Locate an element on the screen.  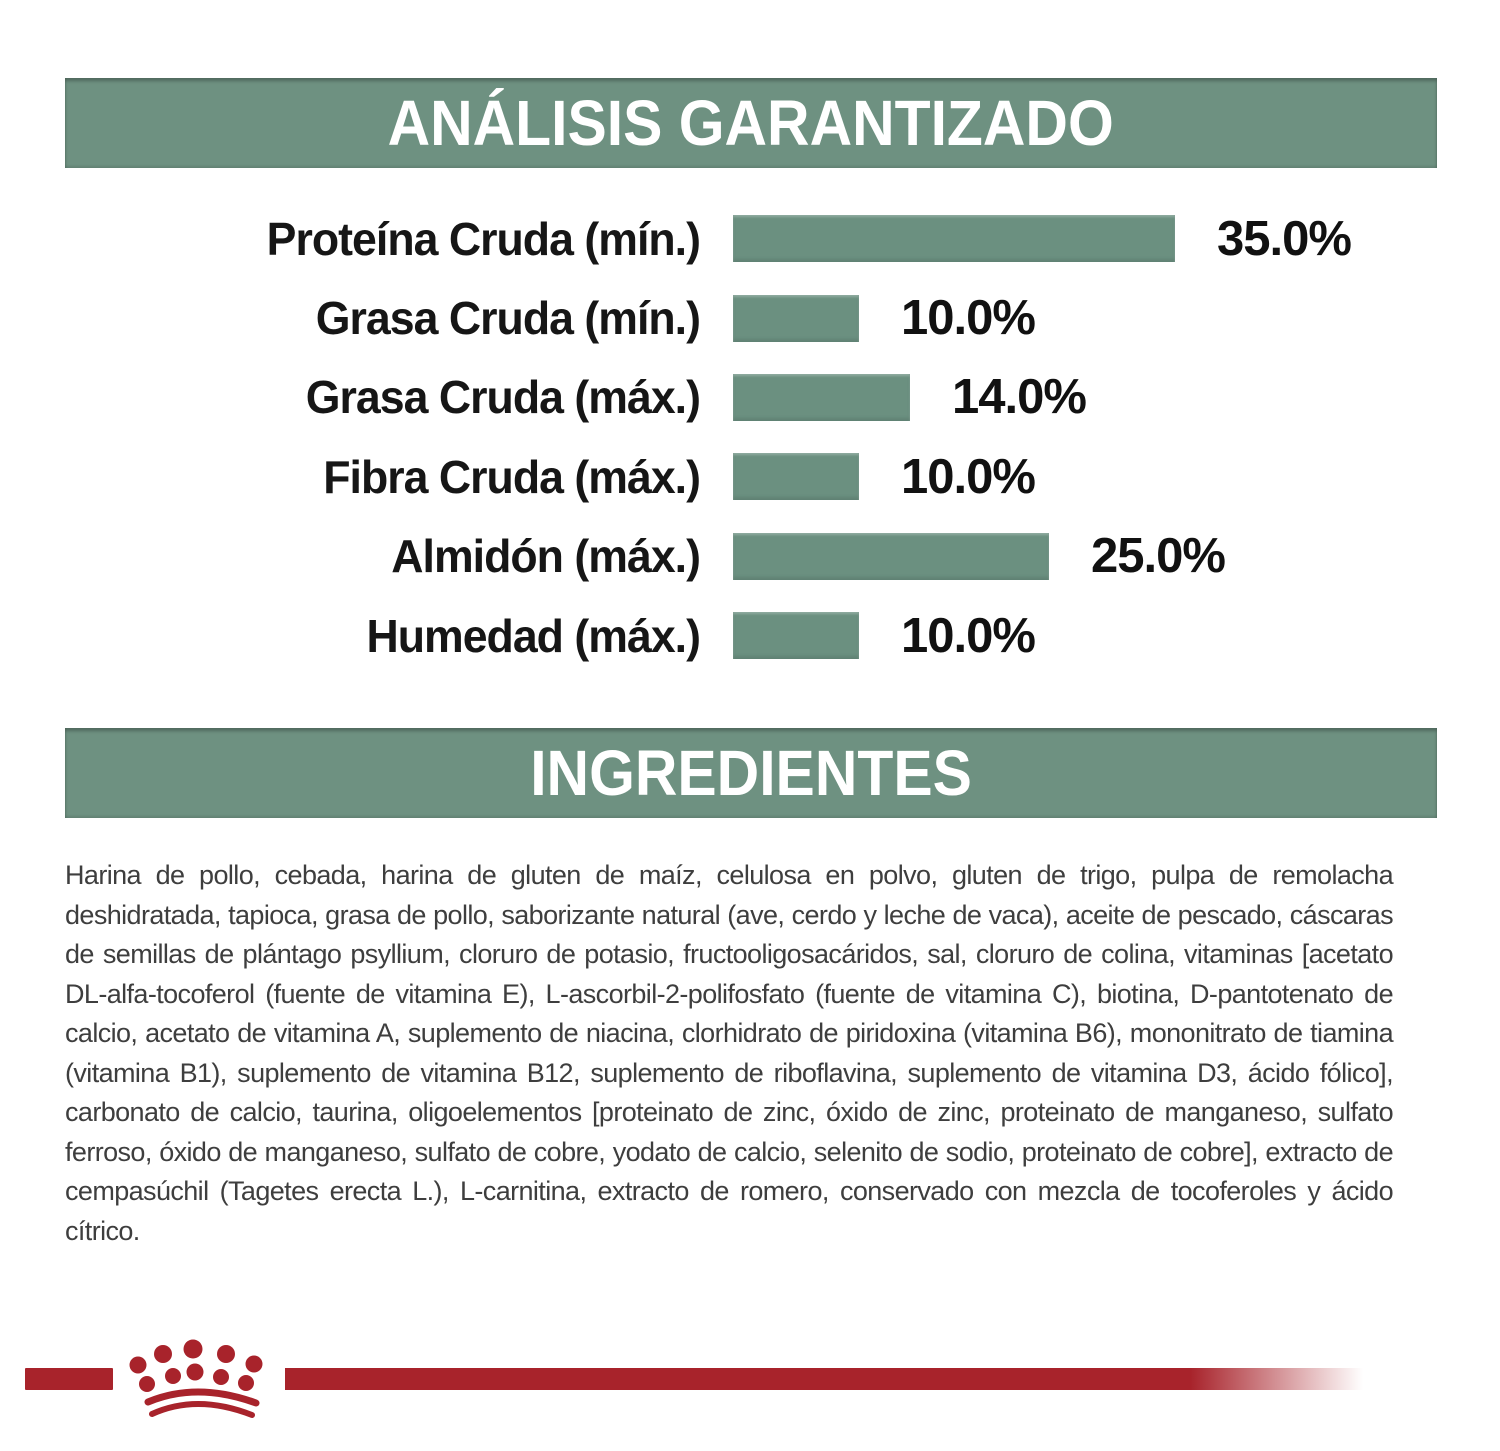
chart-row-value: 25.0% is located at coordinates (1158, 556).